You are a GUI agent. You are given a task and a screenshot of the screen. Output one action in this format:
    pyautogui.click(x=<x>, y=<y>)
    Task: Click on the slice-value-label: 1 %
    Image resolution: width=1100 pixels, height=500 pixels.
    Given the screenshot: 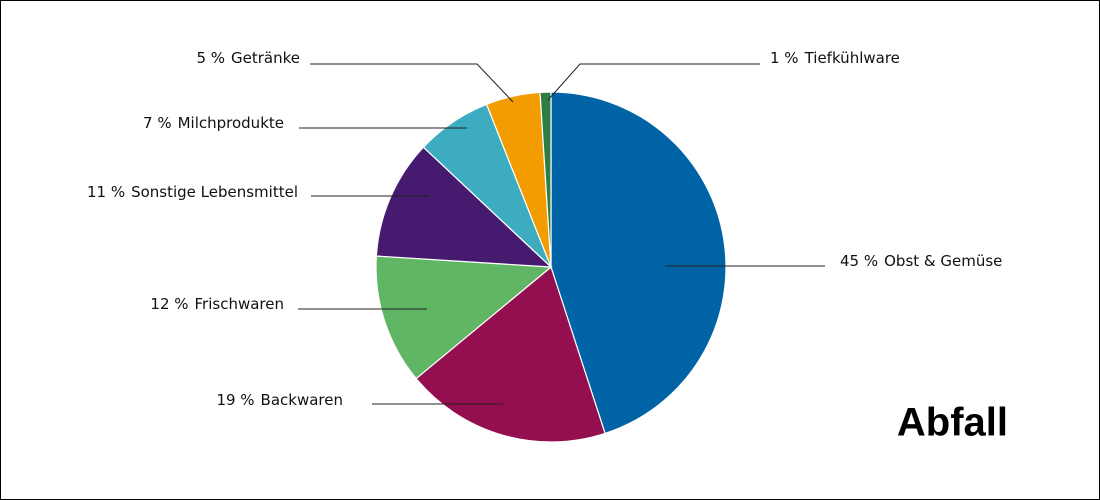 What is the action you would take?
    pyautogui.click(x=784, y=58)
    